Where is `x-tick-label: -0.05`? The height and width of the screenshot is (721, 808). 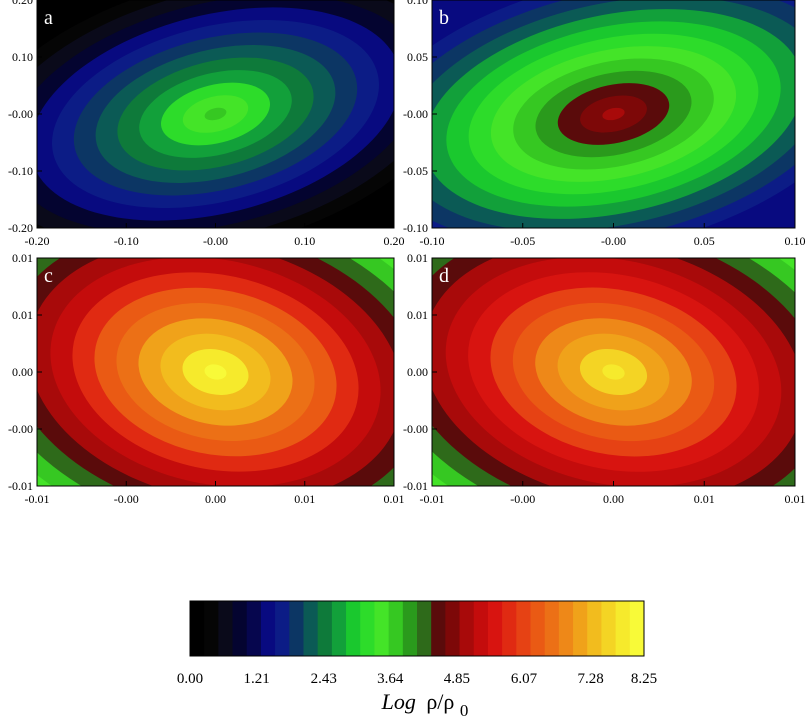 x-tick-label: -0.05 is located at coordinates (522, 241).